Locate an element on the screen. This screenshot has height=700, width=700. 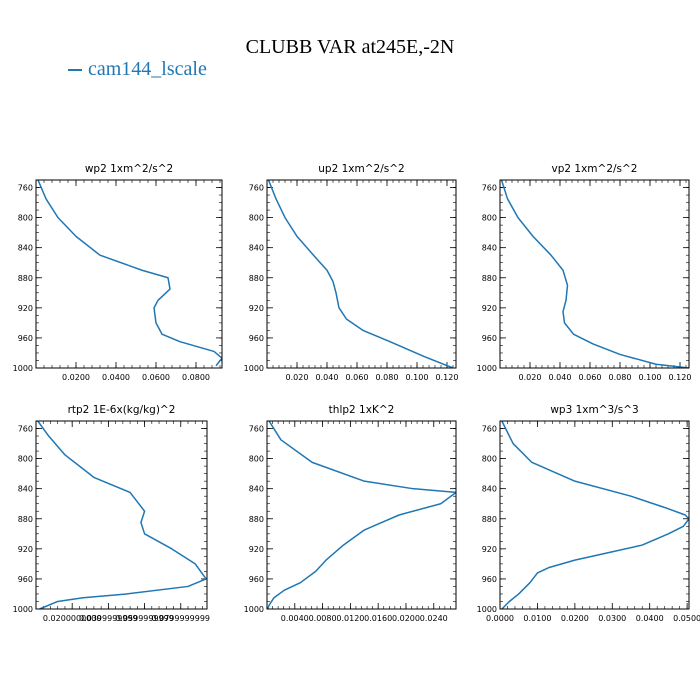
x-tick-label: 0.0799999999 is located at coordinates (180, 618).